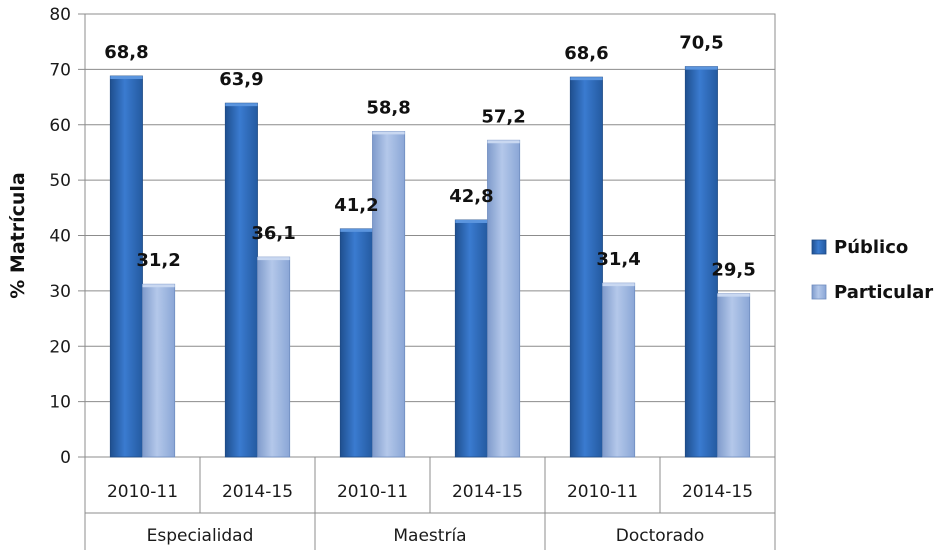 Image resolution: width=937 pixels, height=554 pixels. I want to click on data-label: 57,2, so click(503, 116).